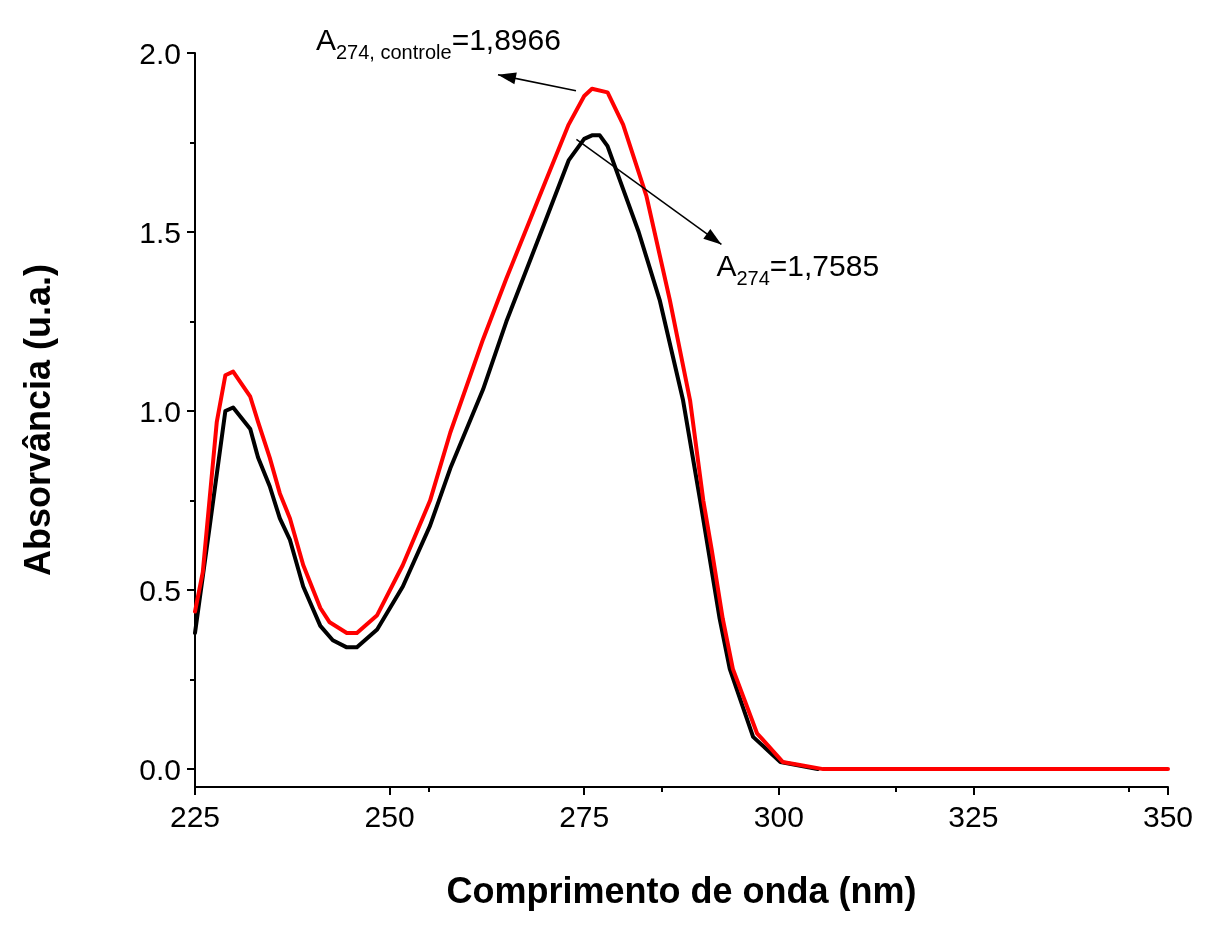 The height and width of the screenshot is (932, 1216). Describe the element at coordinates (160, 769) in the screenshot. I see `y-tick-label: 0.0` at that location.